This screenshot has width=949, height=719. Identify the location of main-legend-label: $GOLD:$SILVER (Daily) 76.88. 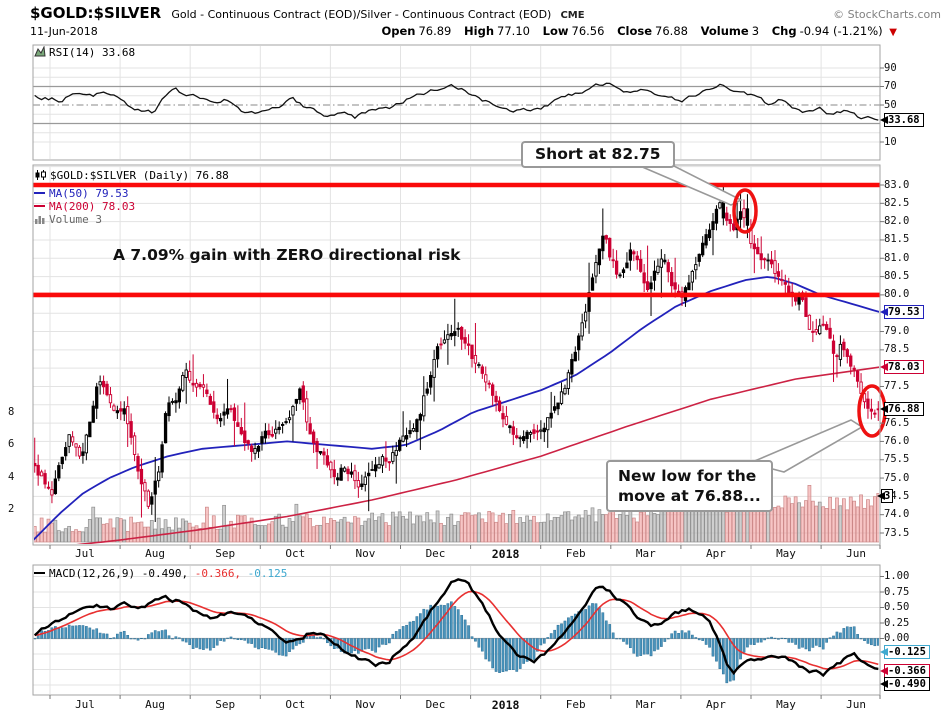
(139, 175).